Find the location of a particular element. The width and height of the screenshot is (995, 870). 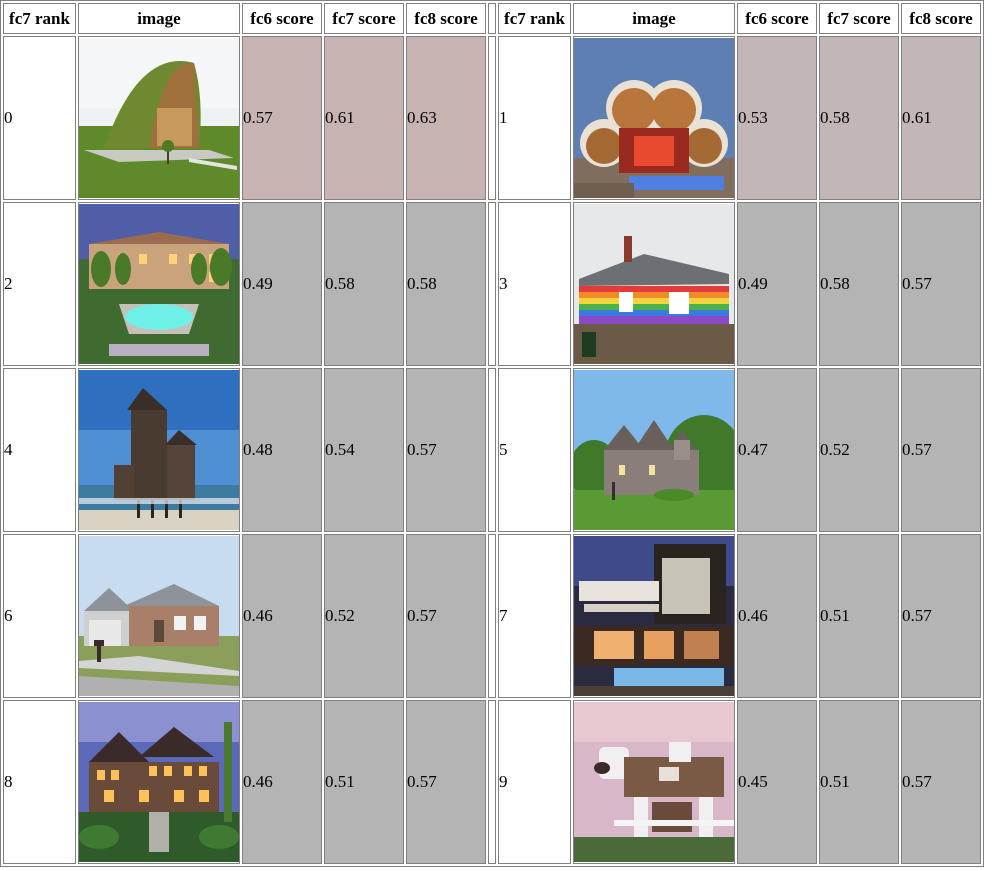

header-fc8-score: fc8 score is located at coordinates (446, 18).